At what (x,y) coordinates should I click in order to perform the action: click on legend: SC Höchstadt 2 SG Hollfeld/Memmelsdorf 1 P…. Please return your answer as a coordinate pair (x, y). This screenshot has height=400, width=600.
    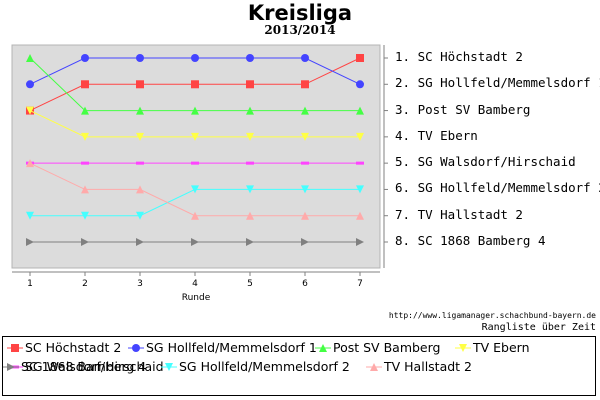
    Looking at the image, I should click on (299, 366).